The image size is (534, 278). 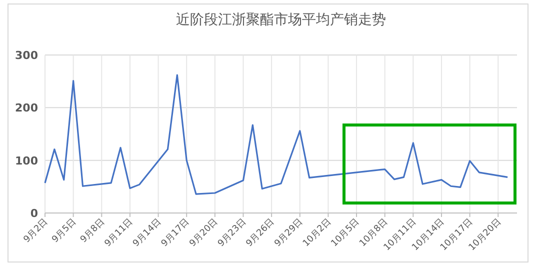 What do you see at coordinates (34, 213) in the screenshot?
I see `y-tick-label: 0` at bounding box center [34, 213].